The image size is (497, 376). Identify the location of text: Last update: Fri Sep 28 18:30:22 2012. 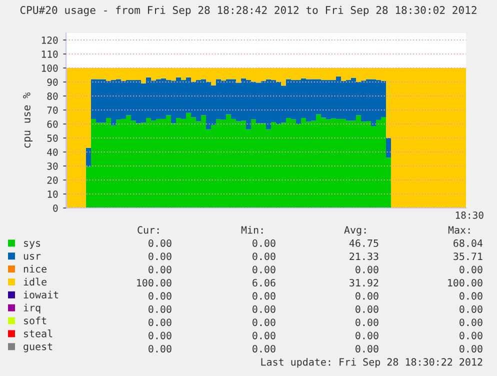
(371, 363).